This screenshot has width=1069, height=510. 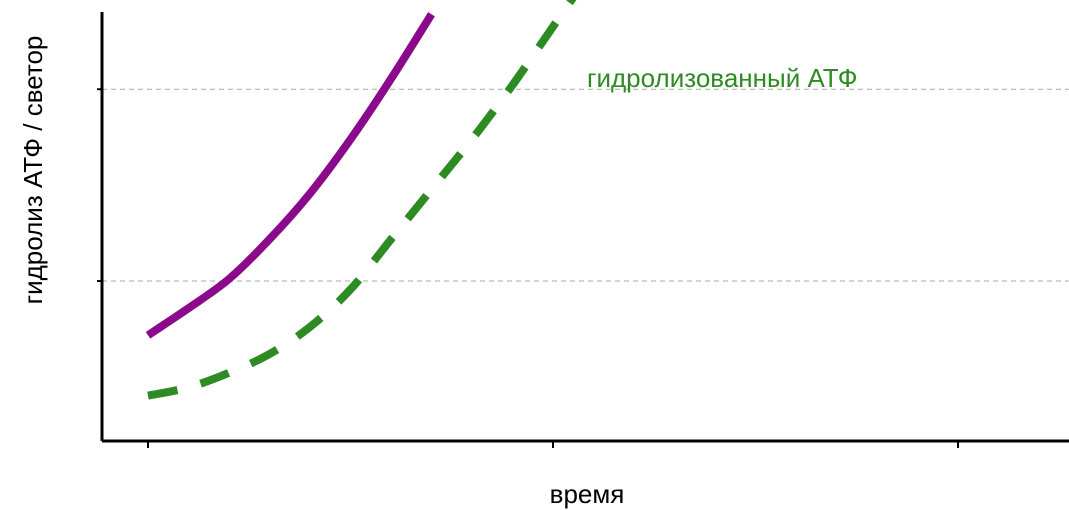 What do you see at coordinates (722, 78) in the screenshot?
I see `series-label-hydrolyzed-atp: гидролизованный АТФ` at bounding box center [722, 78].